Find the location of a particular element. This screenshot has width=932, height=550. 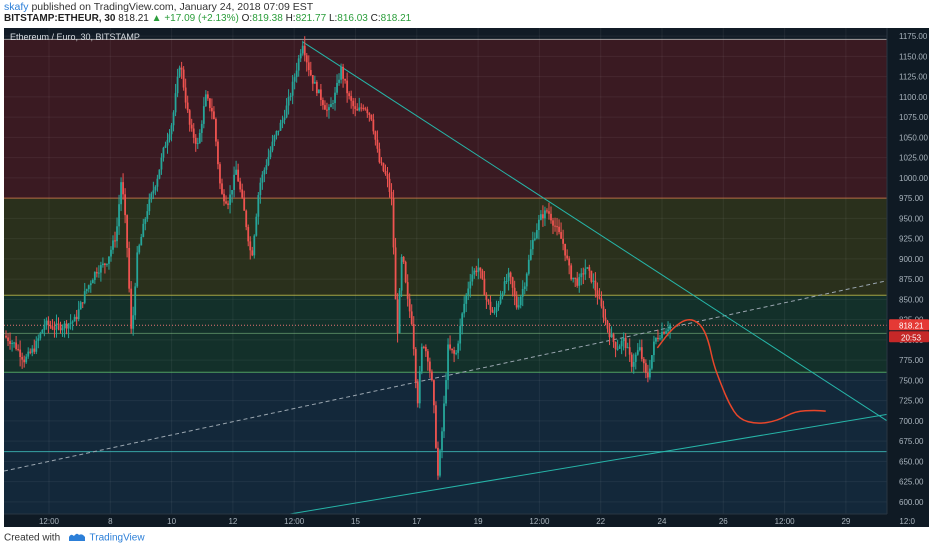

x-tick-label: 12:00 is located at coordinates (49, 521).